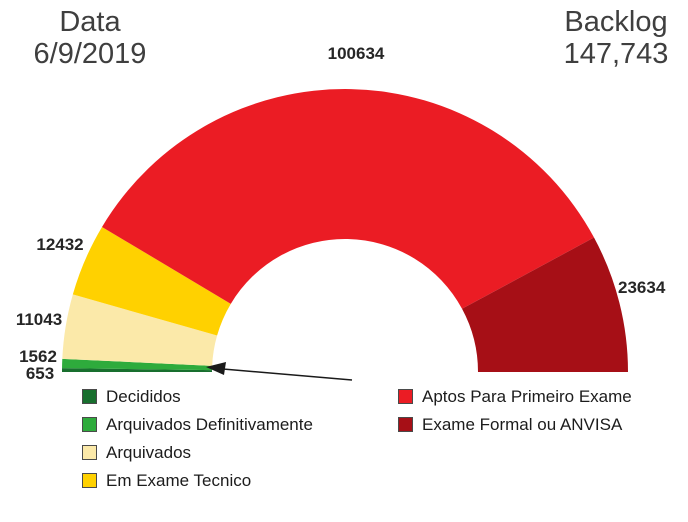 This screenshot has height=522, width=688. Describe the element at coordinates (143, 396) in the screenshot. I see `legend-label-decididos: Decididos` at that location.